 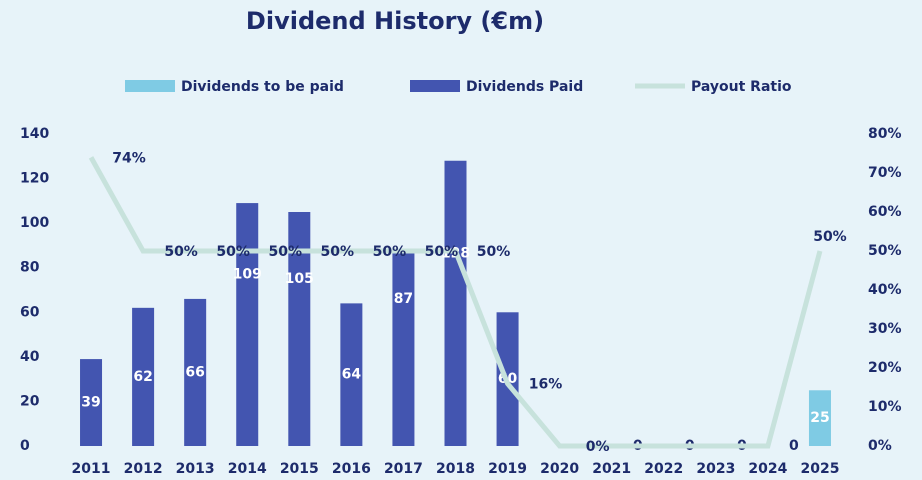 What do you see at coordinates (247, 275) in the screenshot?
I see `data-label: 109` at bounding box center [247, 275].